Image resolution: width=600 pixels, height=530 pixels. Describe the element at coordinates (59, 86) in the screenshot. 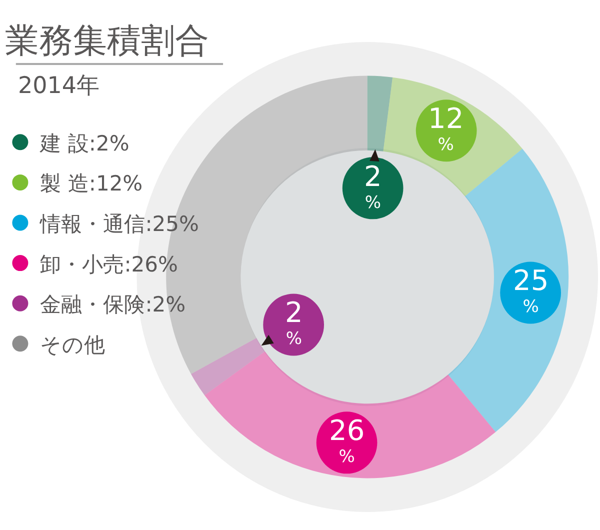

I see `chart-subtitle: 2014年` at that location.